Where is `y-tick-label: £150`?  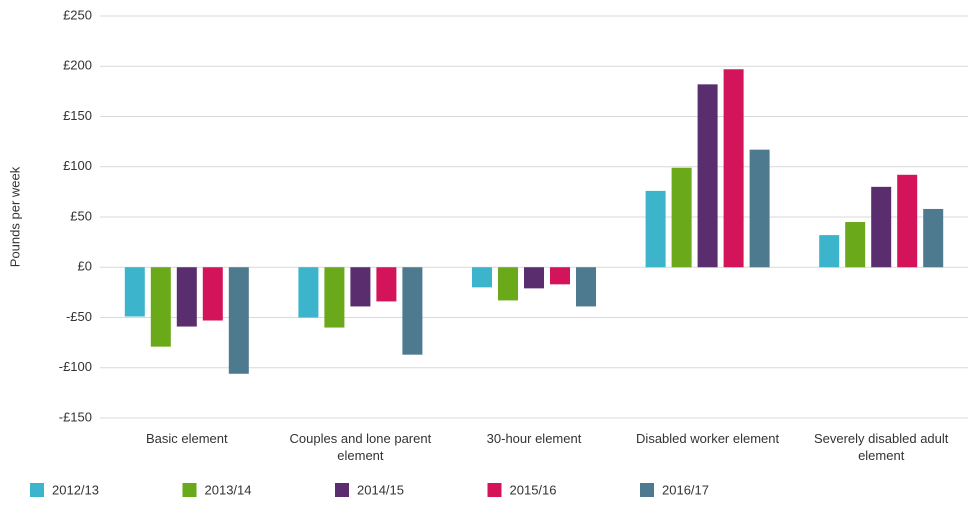 y-tick-label: £150 is located at coordinates (77, 115).